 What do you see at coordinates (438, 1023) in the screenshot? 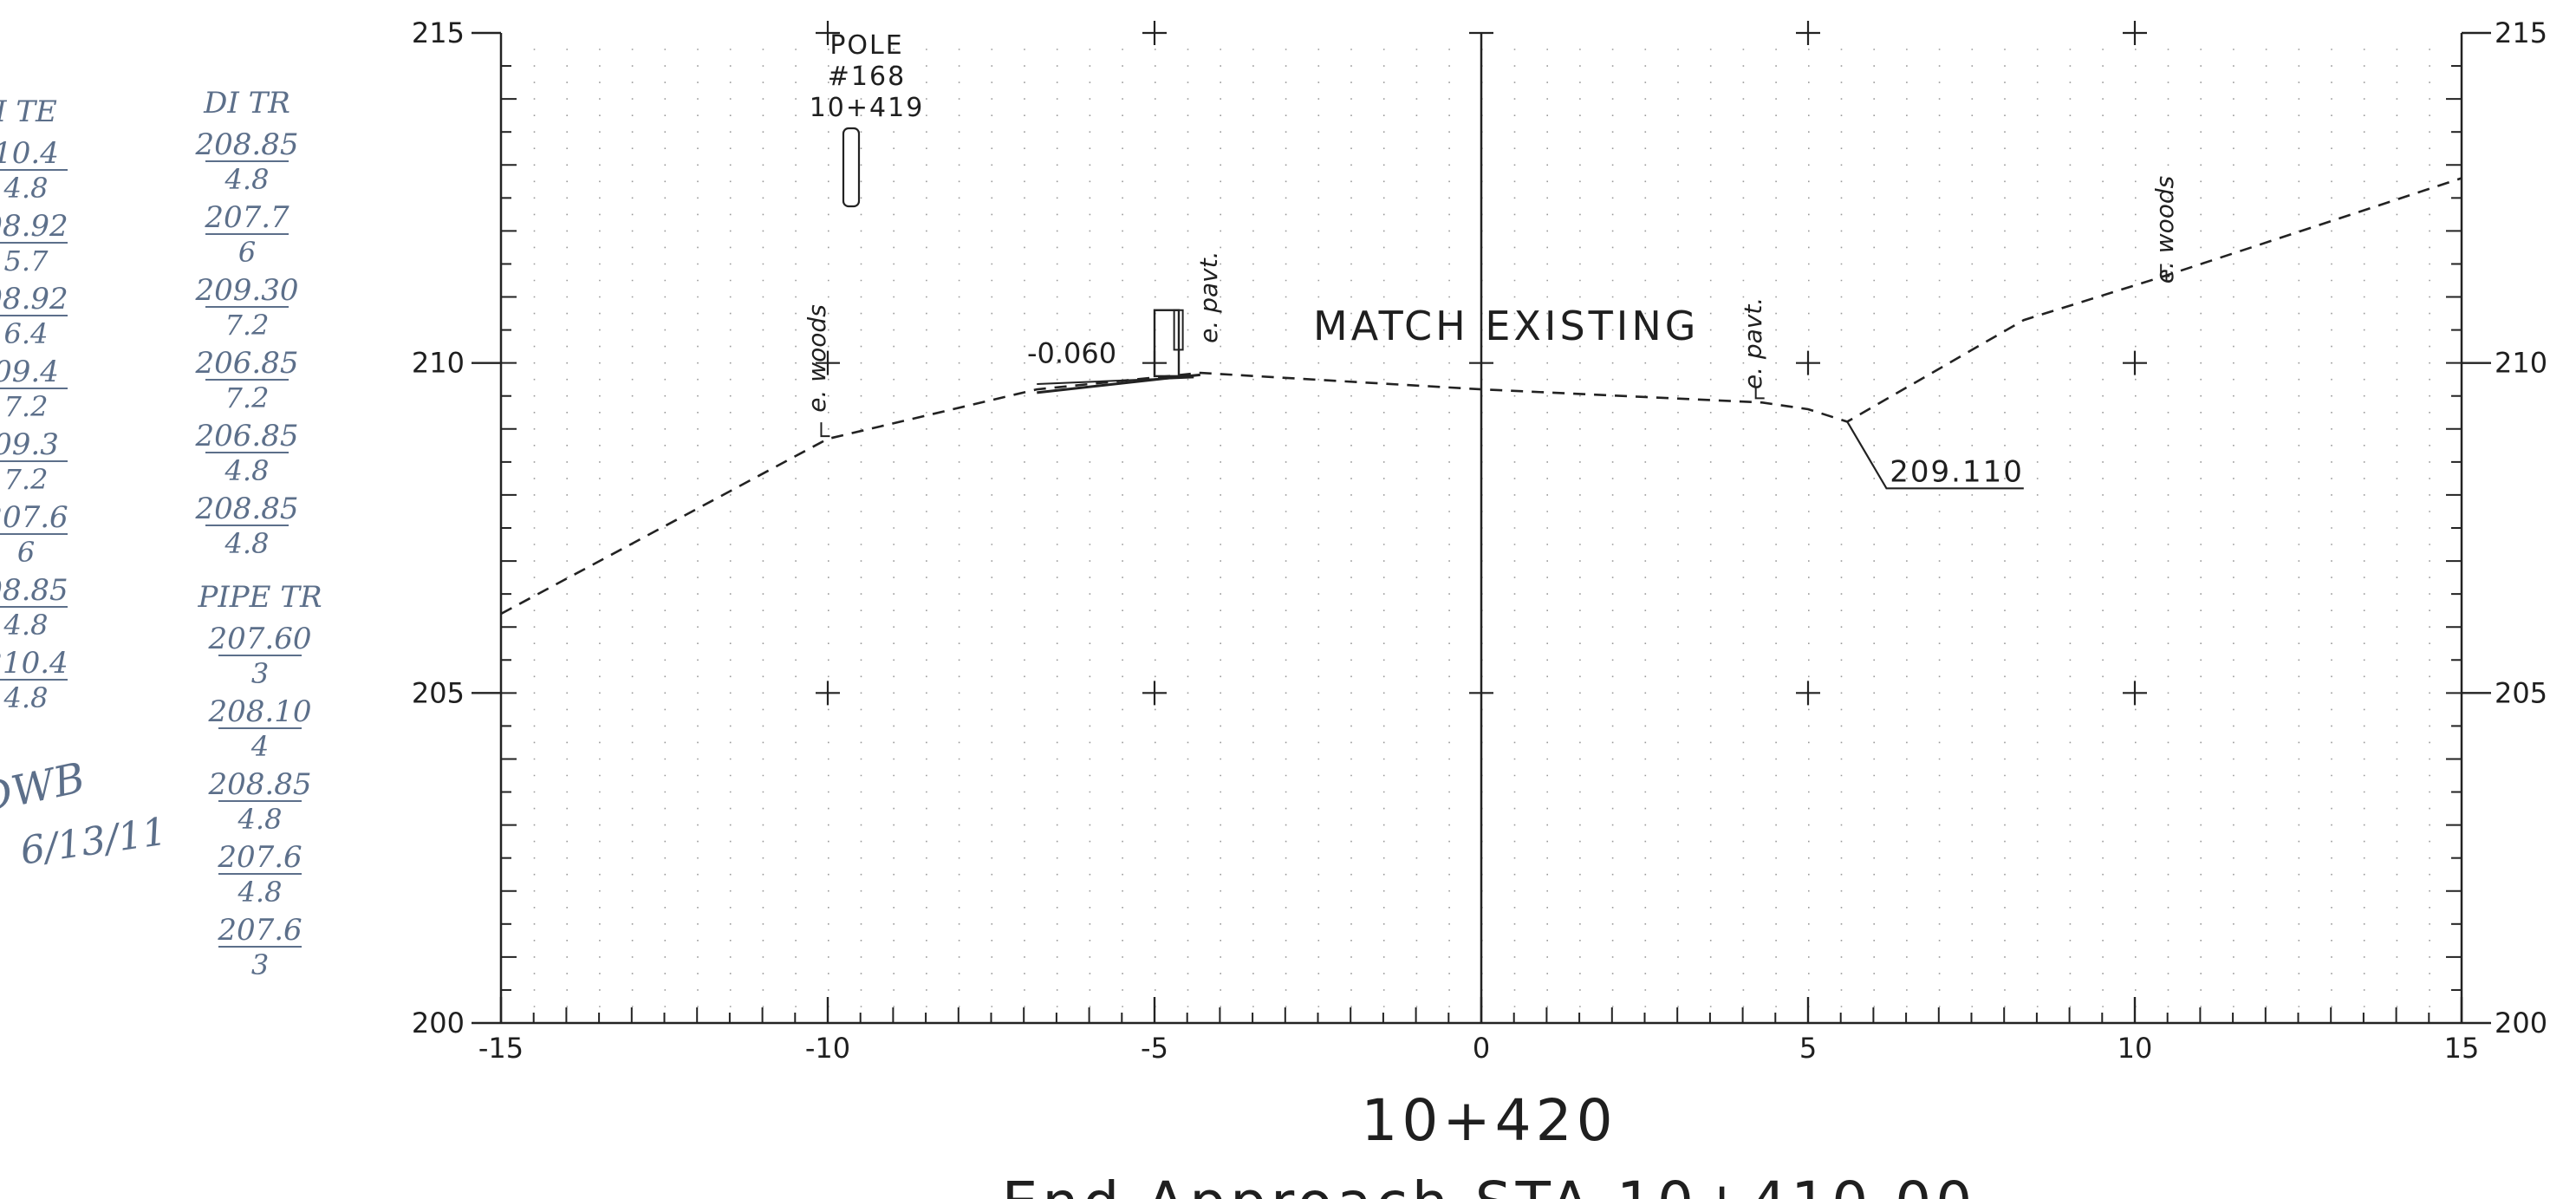
I see `y-tick-label-left: 200` at bounding box center [438, 1023].